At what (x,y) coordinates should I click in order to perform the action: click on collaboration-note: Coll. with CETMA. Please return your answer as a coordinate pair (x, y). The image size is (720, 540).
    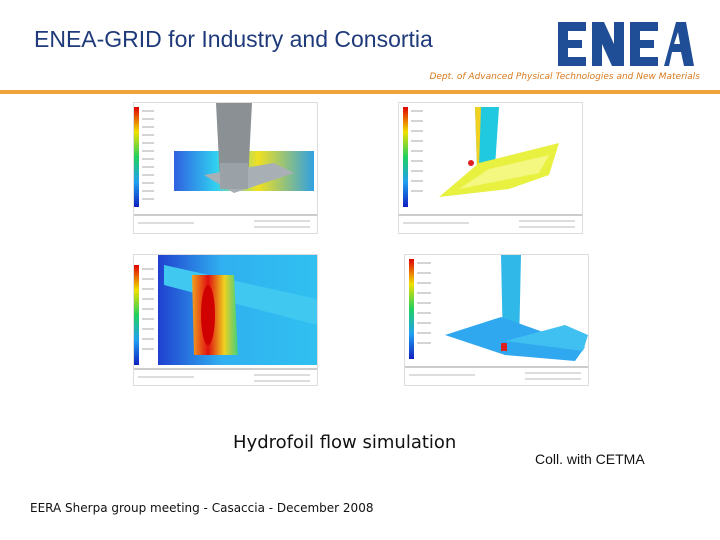
    Looking at the image, I should click on (590, 459).